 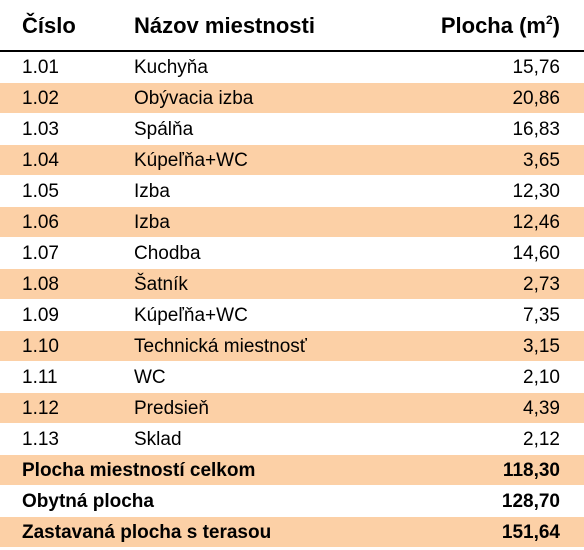 I want to click on table-row: 1.04 Kúpeľňa+WC 3,65, so click(x=292, y=160).